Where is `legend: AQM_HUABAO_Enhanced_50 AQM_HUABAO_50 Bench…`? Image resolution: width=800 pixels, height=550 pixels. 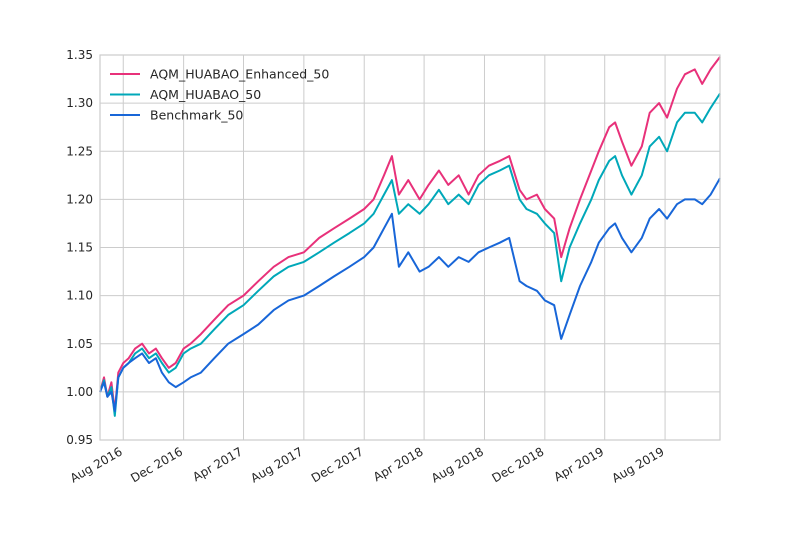
legend: AQM_HUABAO_Enhanced_50 AQM_HUABAO_50 Bench… is located at coordinates (219, 95).